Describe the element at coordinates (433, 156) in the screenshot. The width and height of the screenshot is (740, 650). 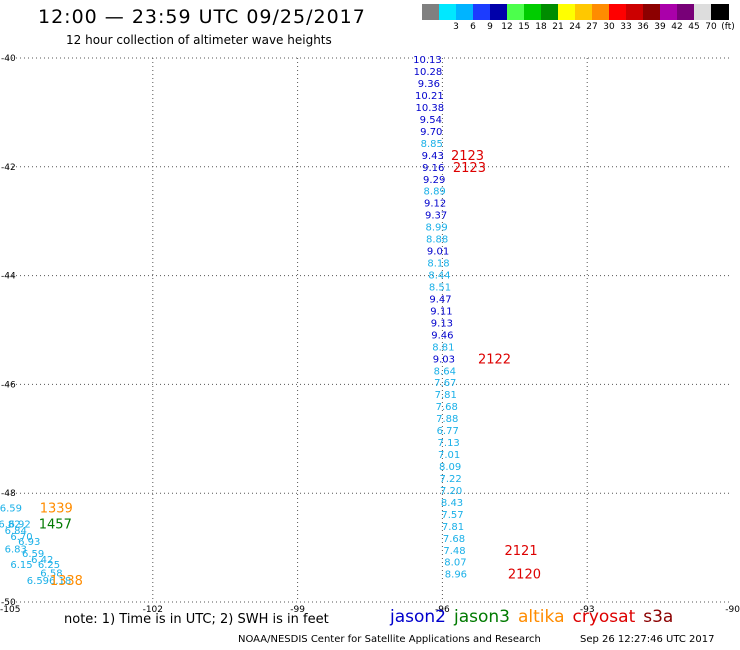
I see `wave-height-label: 9.43` at that location.